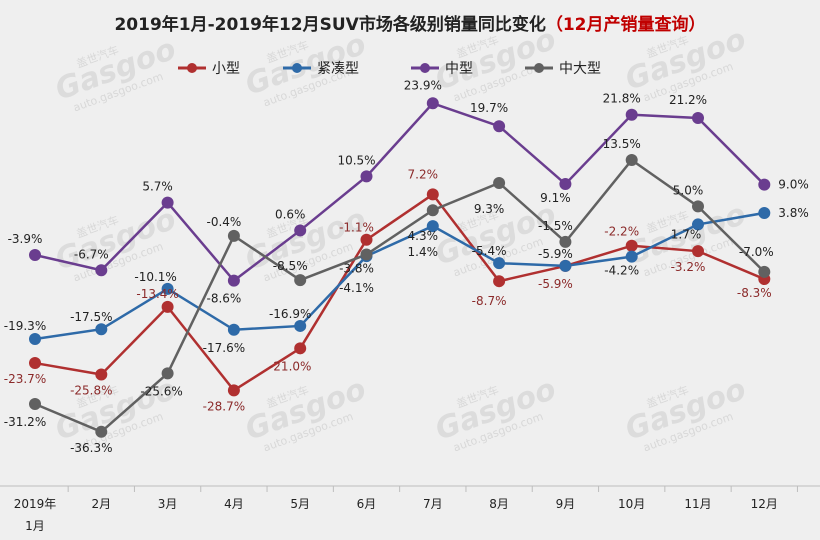 Image resolution: width=820 pixels, height=540 pixels. Describe the element at coordinates (25, 379) in the screenshot. I see `data-label: -23.7%` at that location.